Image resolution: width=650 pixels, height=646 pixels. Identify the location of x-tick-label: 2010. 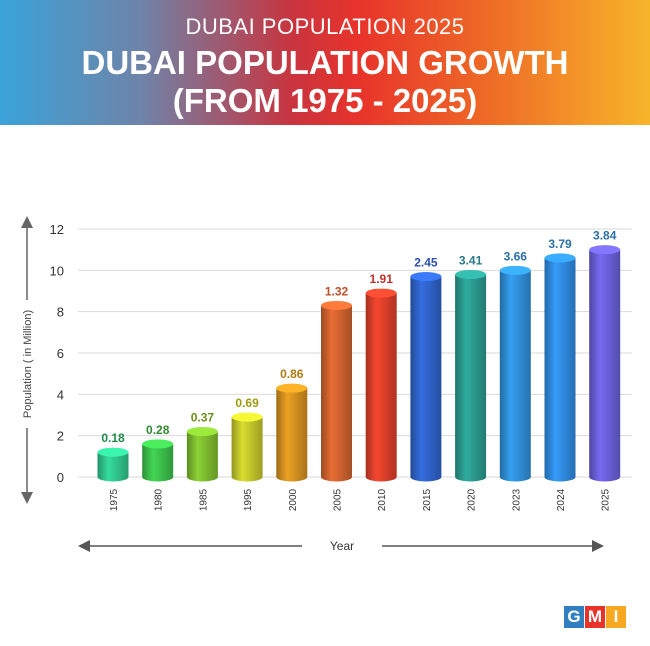
(382, 499).